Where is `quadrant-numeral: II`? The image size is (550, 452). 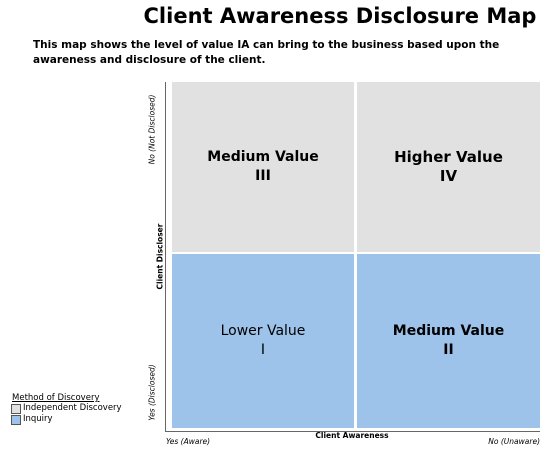 quadrant-numeral: II is located at coordinates (448, 350).